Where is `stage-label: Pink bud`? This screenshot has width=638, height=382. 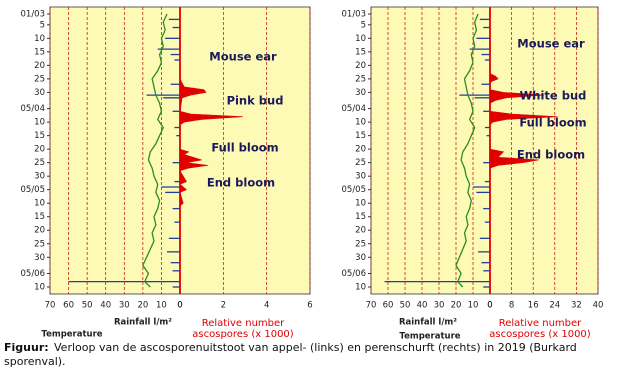
stage-label: Pink bud is located at coordinates (255, 101).